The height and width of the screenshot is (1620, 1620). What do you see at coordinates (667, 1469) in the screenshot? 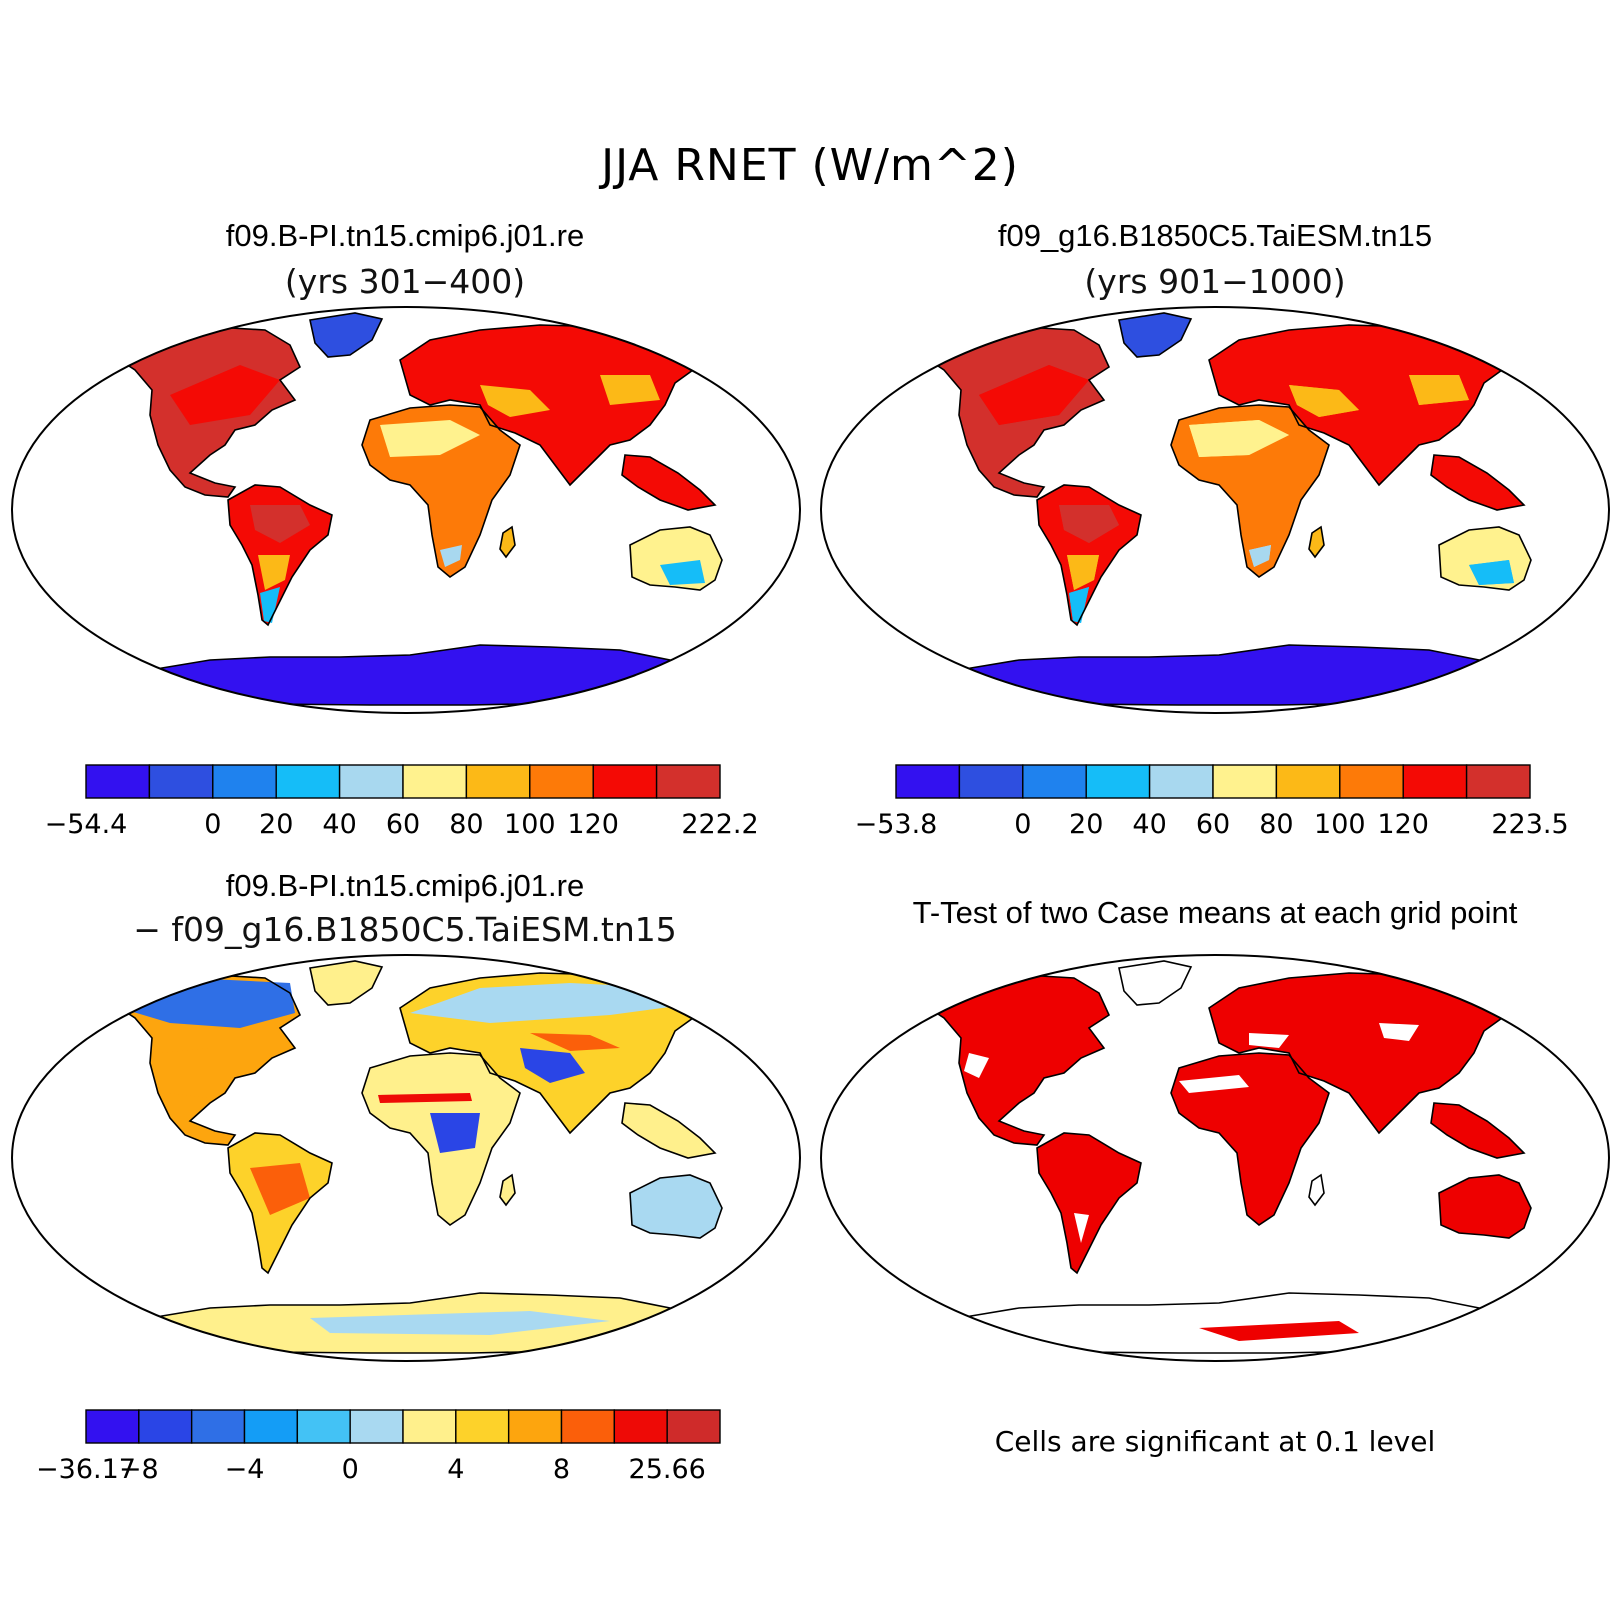
I see `colorbar-label: 25.66` at bounding box center [667, 1469].